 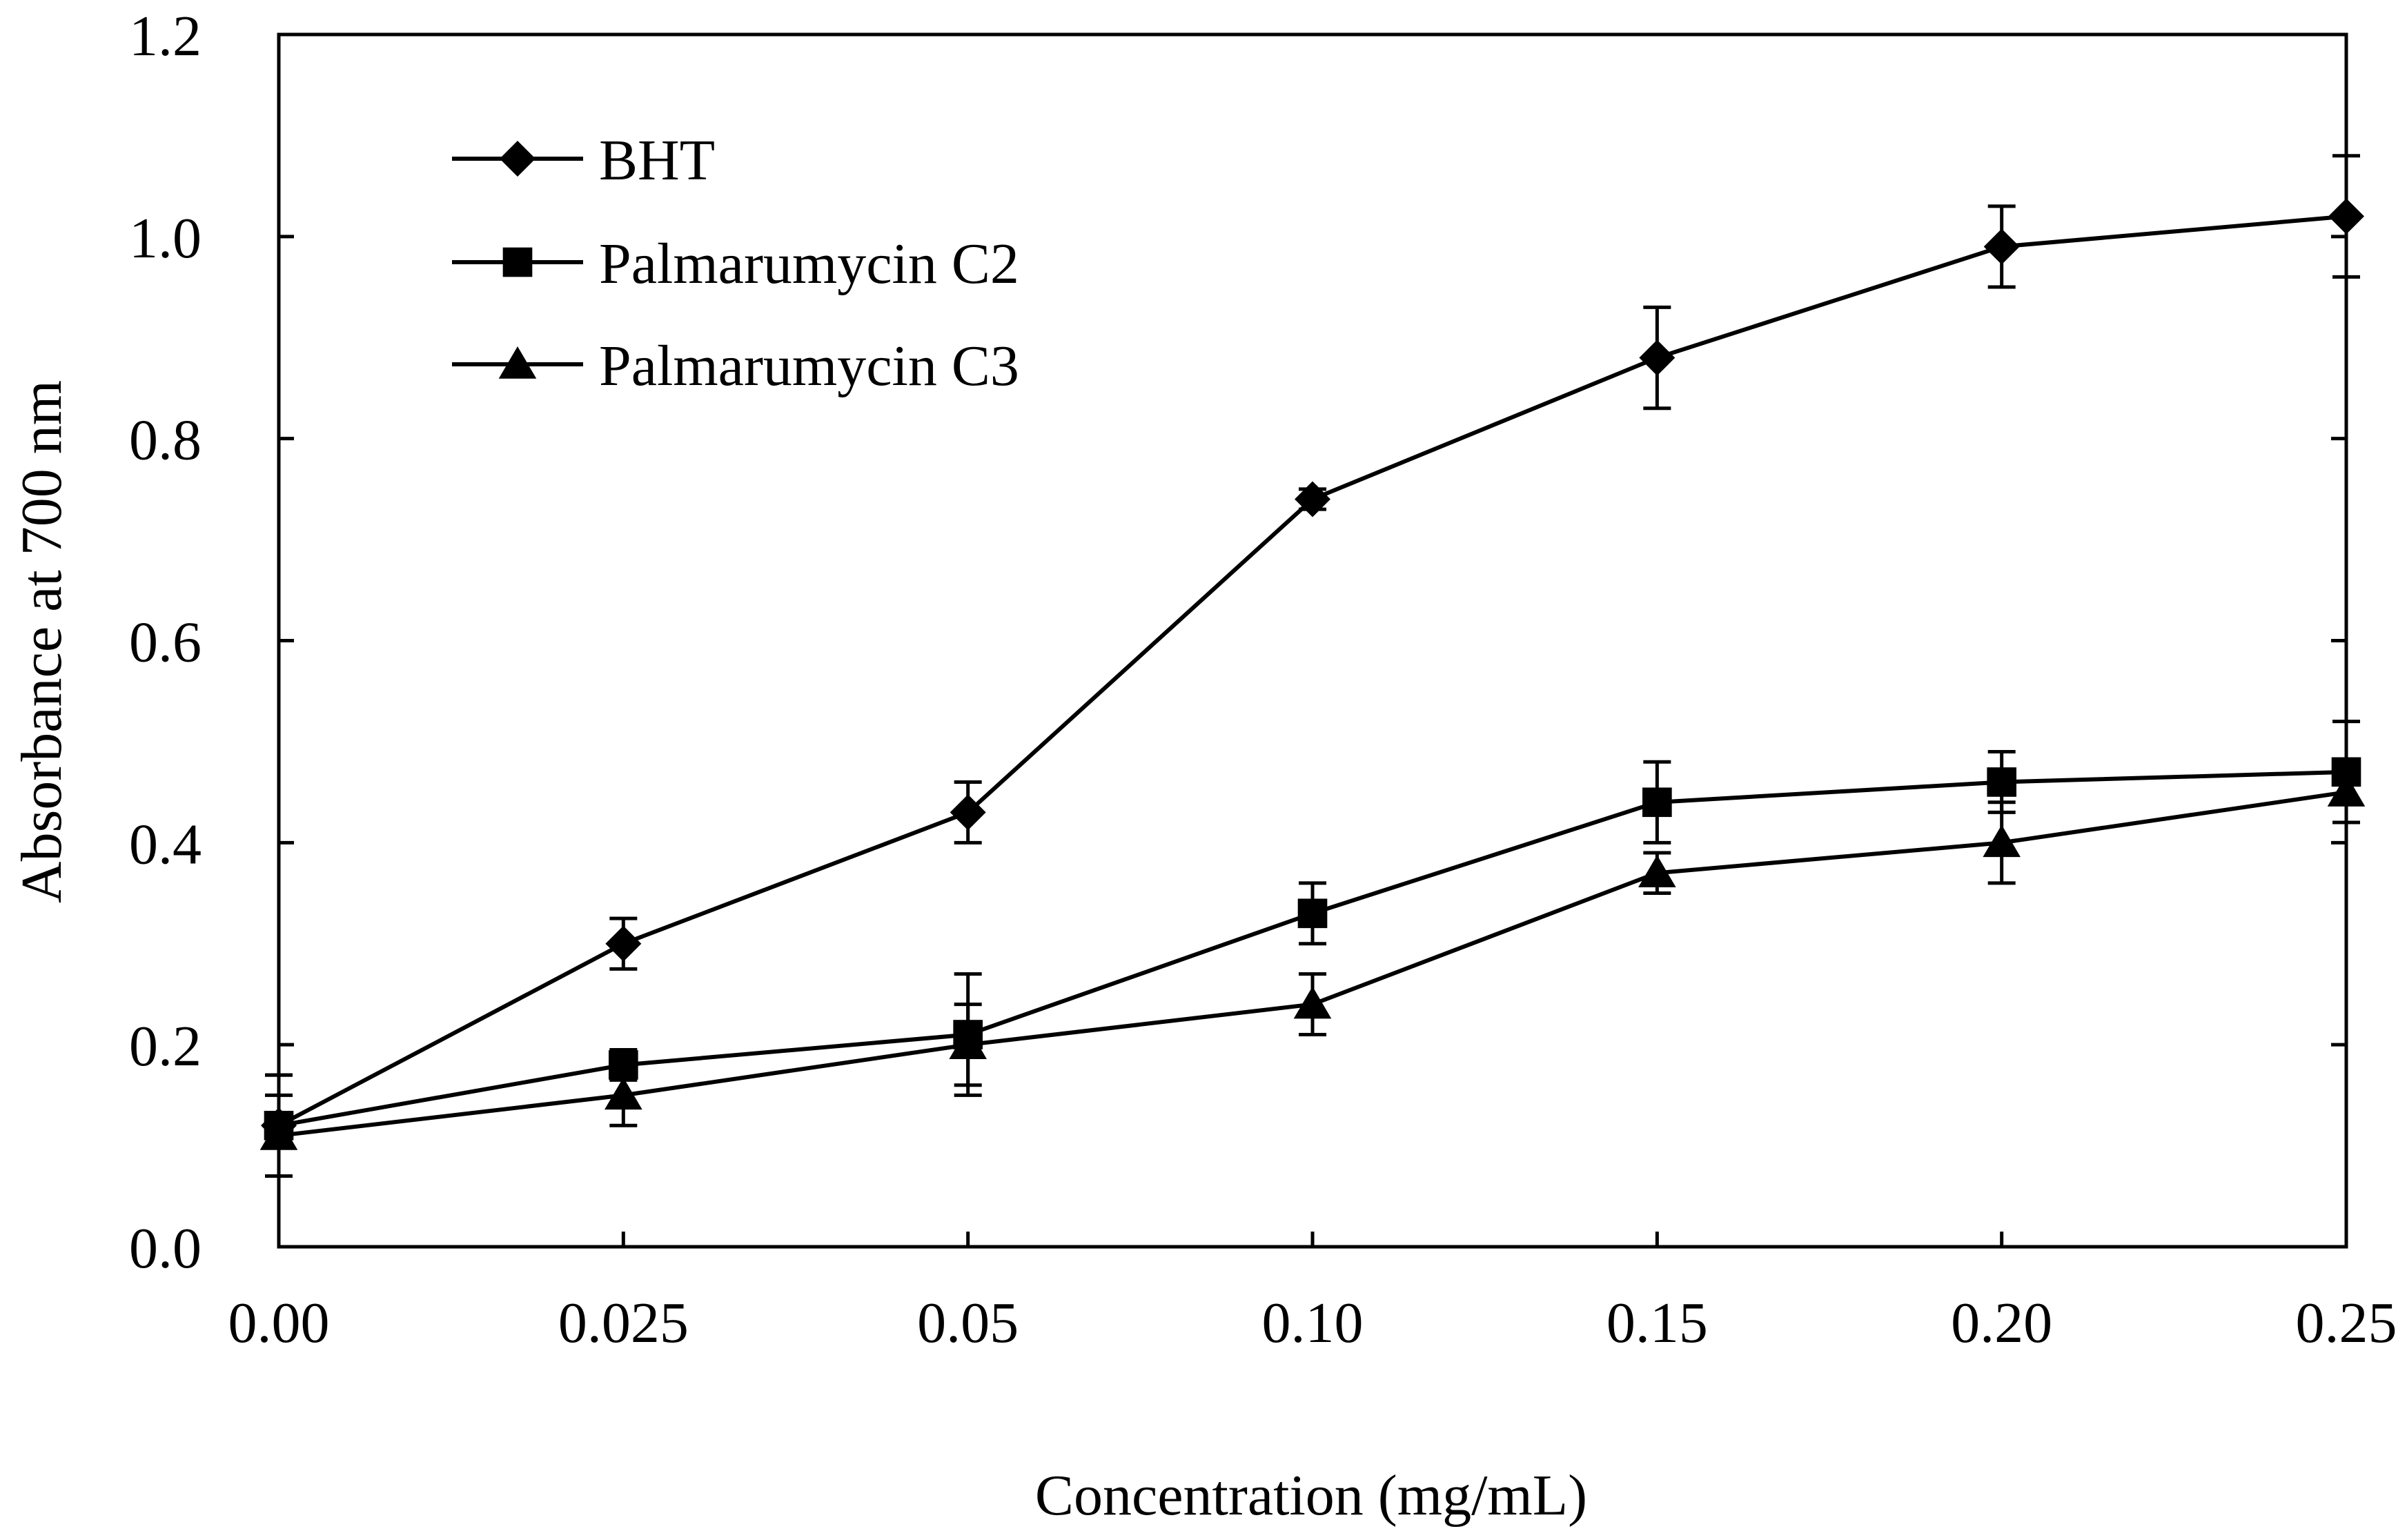 I want to click on legend-label-palmarumycin-c3: Palmarumycin C3, so click(x=809, y=366).